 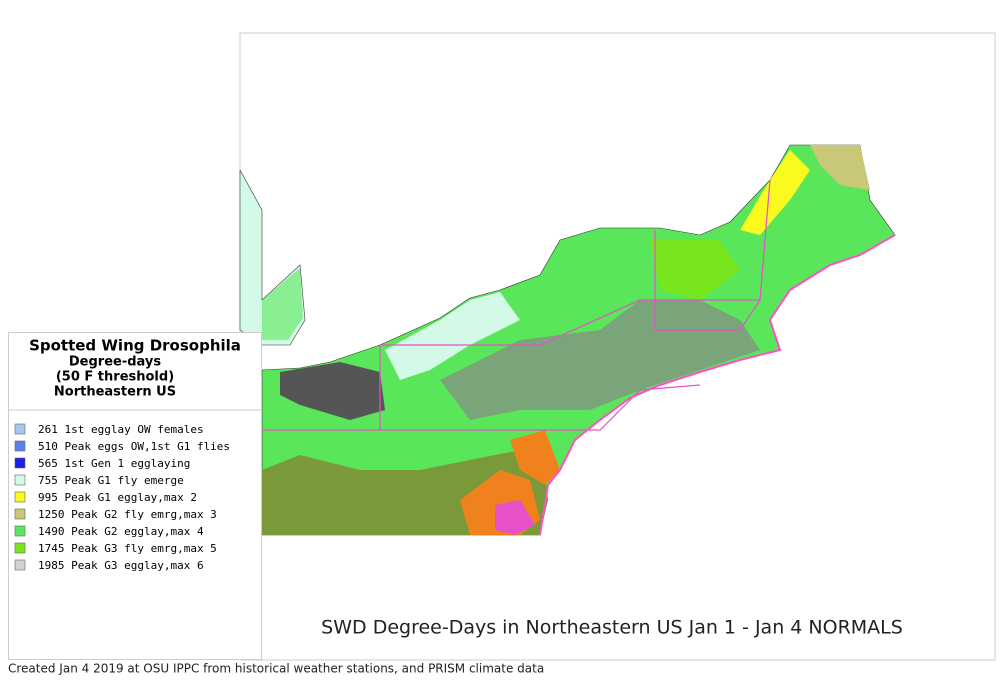 What do you see at coordinates (121, 429) in the screenshot?
I see `legend-label: 261 1st egglay OW females` at bounding box center [121, 429].